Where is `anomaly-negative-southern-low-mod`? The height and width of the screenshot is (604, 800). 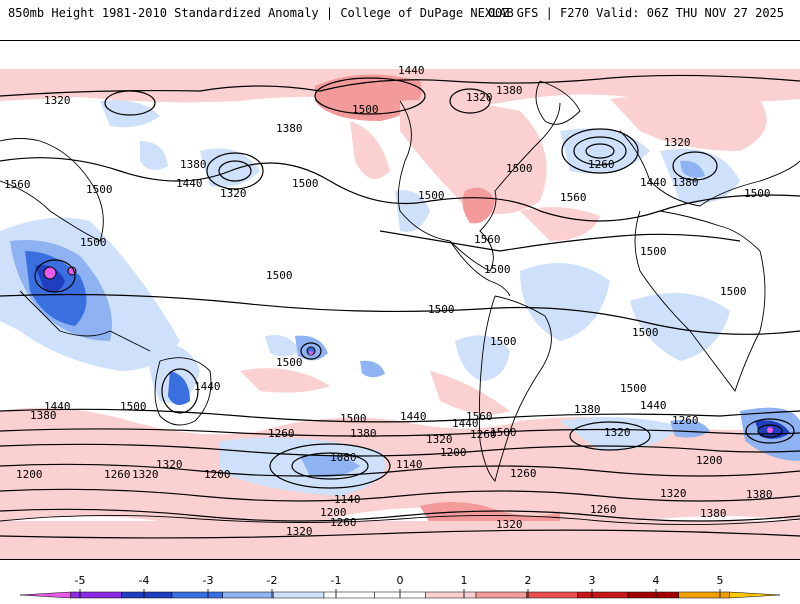 anomaly-negative-southern-low-mod is located at coordinates (330, 466).